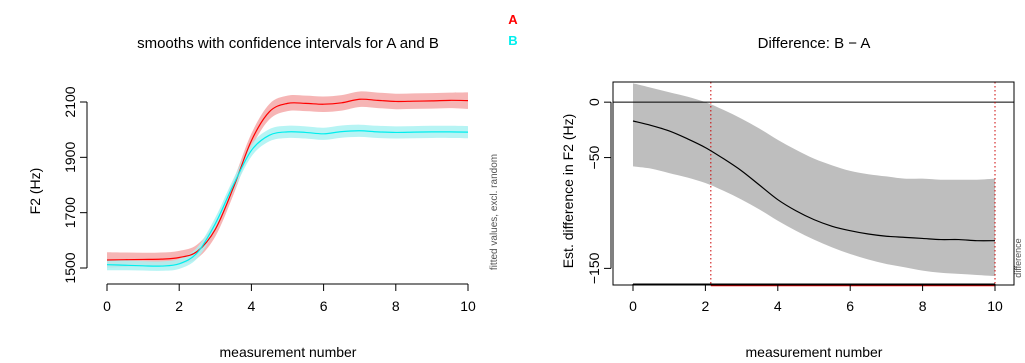 The width and height of the screenshot is (1025, 363). What do you see at coordinates (70, 212) in the screenshot?
I see `y-tick-label: 1700` at bounding box center [70, 212].